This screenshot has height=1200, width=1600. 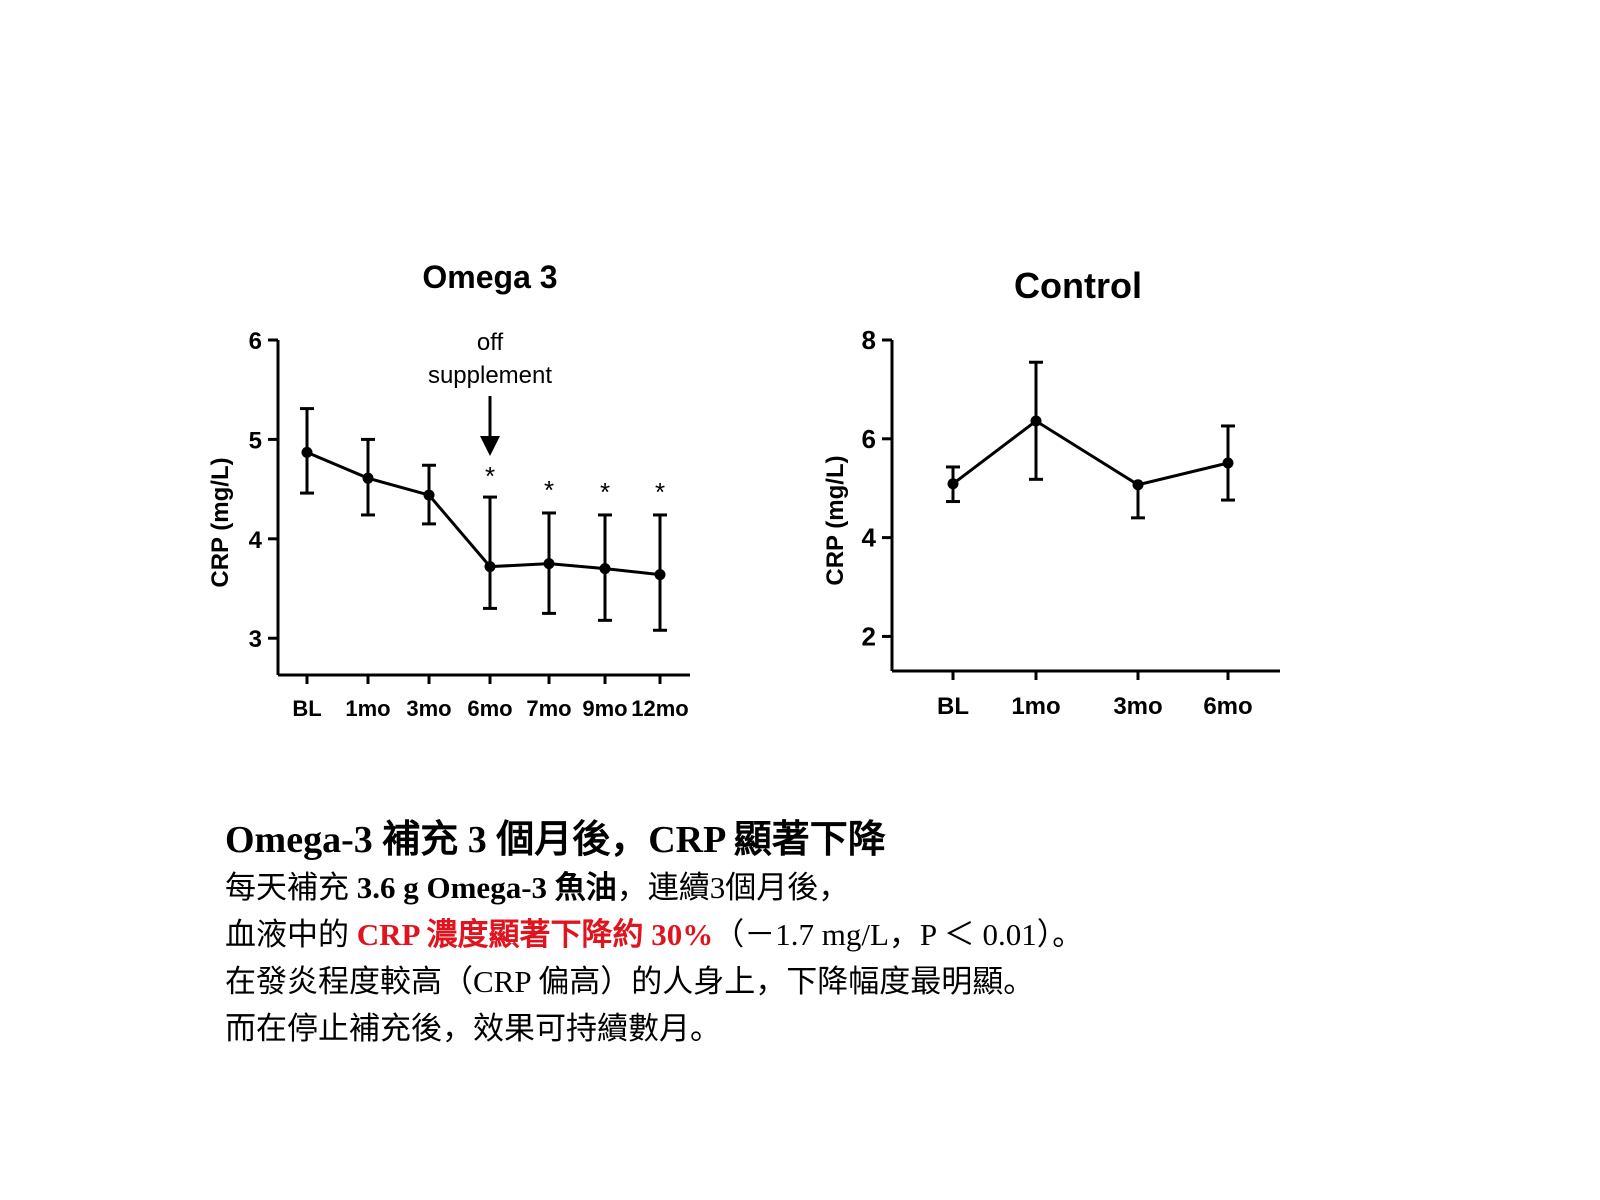 I want to click on line2-a: 血液中的, so click(x=291, y=934).